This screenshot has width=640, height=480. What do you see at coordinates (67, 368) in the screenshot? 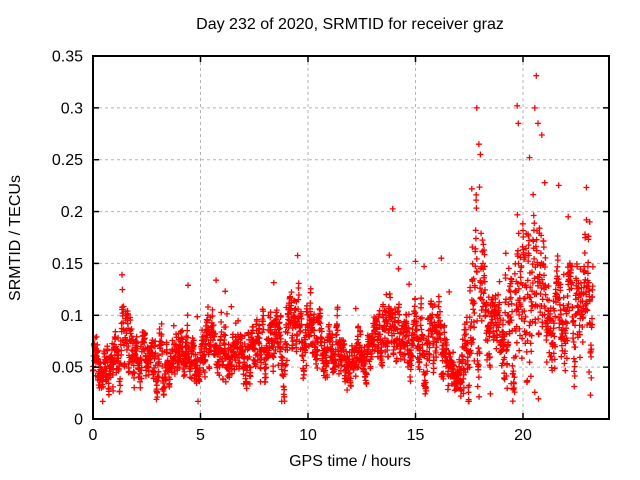
I see `y-tick-label: 0.05` at bounding box center [67, 368].